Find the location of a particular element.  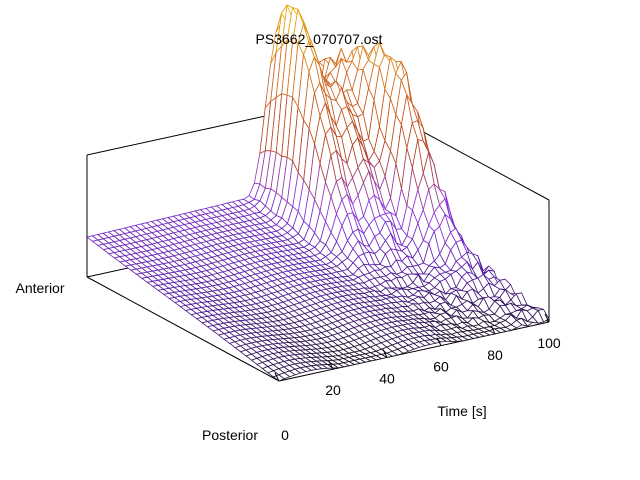

x-tick-label: 0 is located at coordinates (285, 435).